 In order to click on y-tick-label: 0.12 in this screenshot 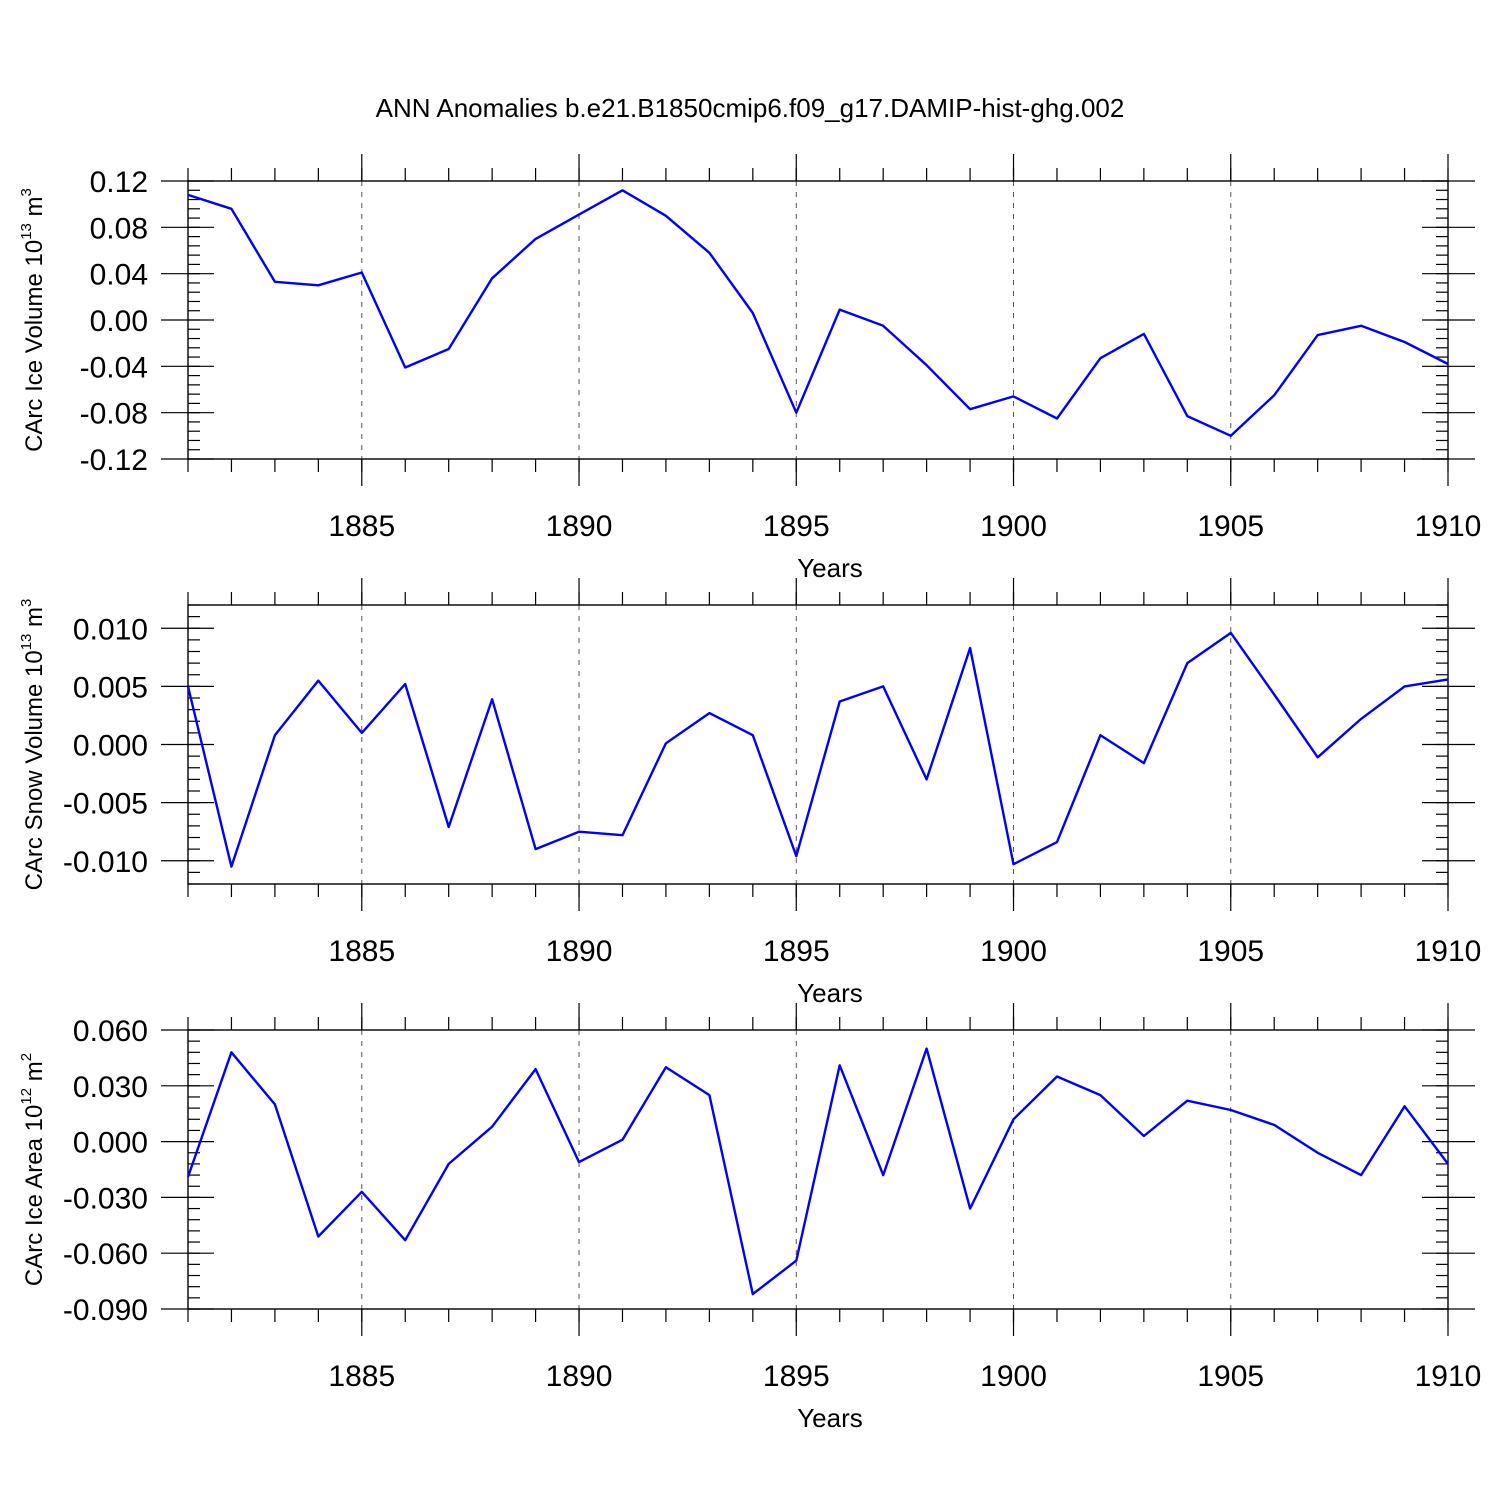, I will do `click(119, 182)`.